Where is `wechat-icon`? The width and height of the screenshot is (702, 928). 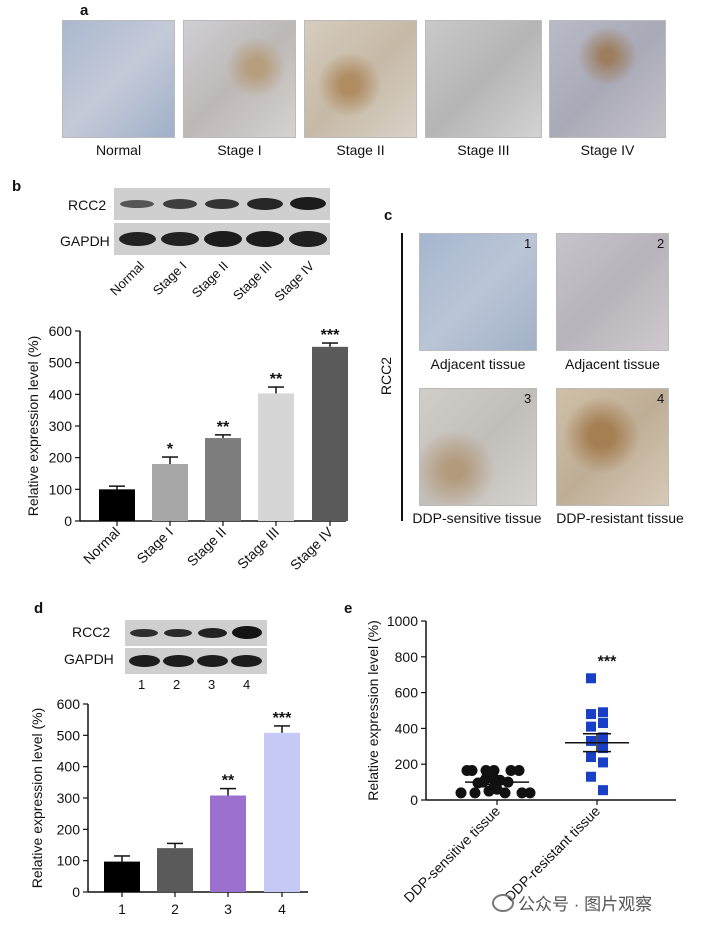 wechat-icon is located at coordinates (503, 903).